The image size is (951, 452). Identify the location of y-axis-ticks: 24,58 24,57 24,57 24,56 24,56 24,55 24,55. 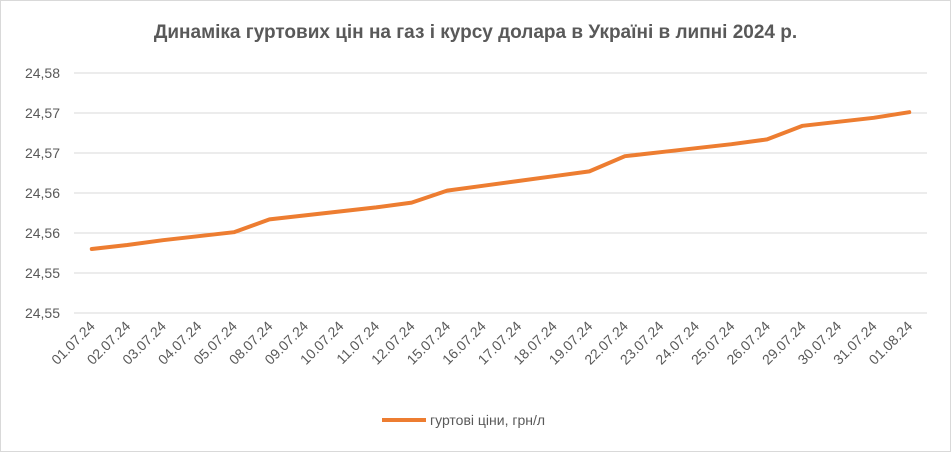
(42, 193).